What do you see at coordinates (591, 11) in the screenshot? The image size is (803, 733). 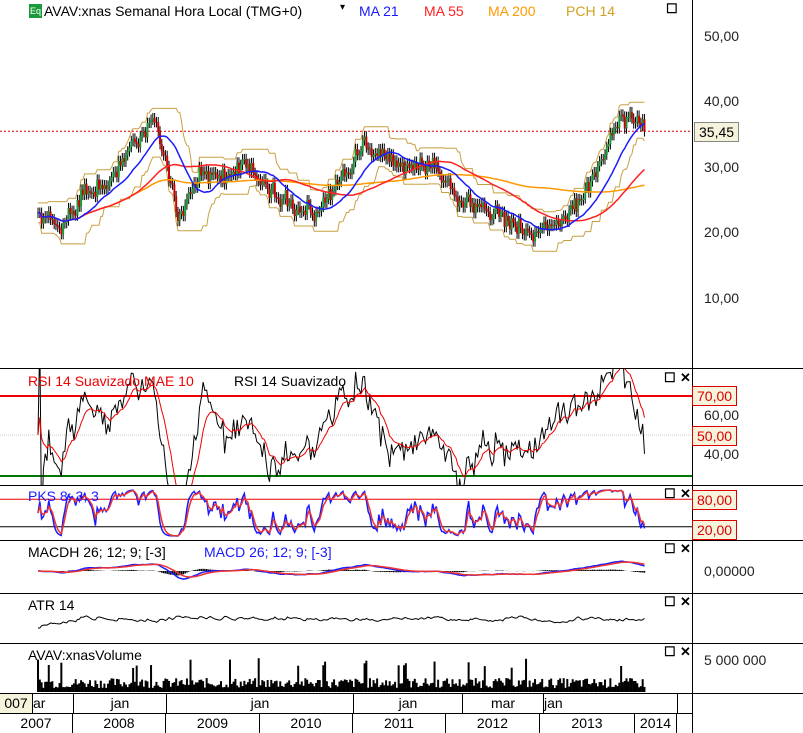 I see `pch14-label: PCH 14` at bounding box center [591, 11].